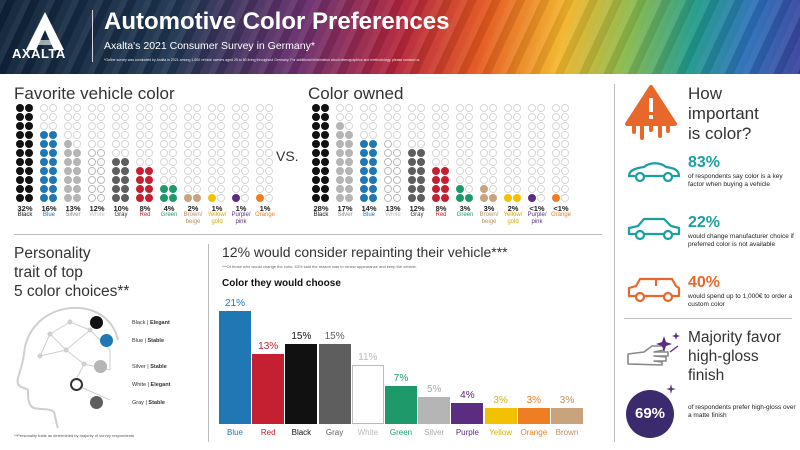 Image resolution: width=800 pixels, height=450 pixels. I want to click on favorite-pct: 10%, so click(121, 208).